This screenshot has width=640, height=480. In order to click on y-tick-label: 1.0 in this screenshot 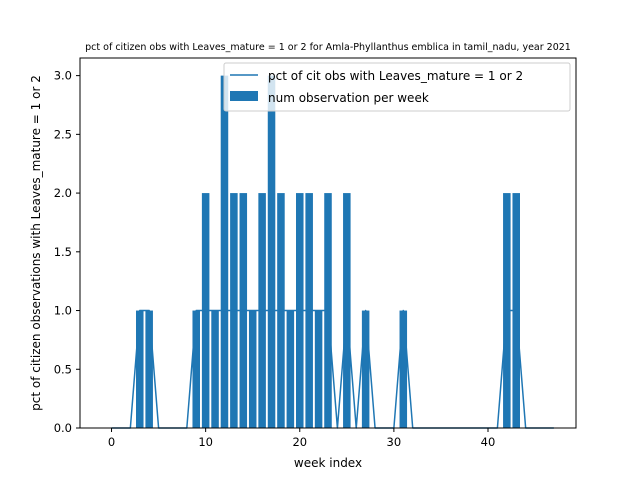, I will do `click(63, 311)`.